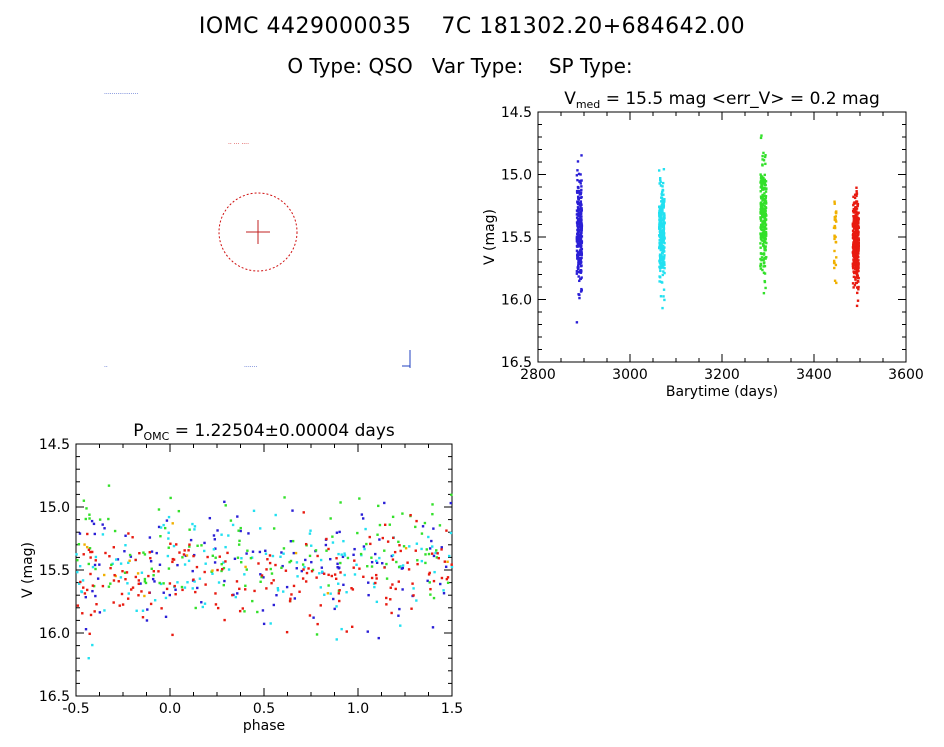 The image size is (944, 747). Describe the element at coordinates (516, 176) in the screenshot. I see `y-tick-label: 15.0` at that location.